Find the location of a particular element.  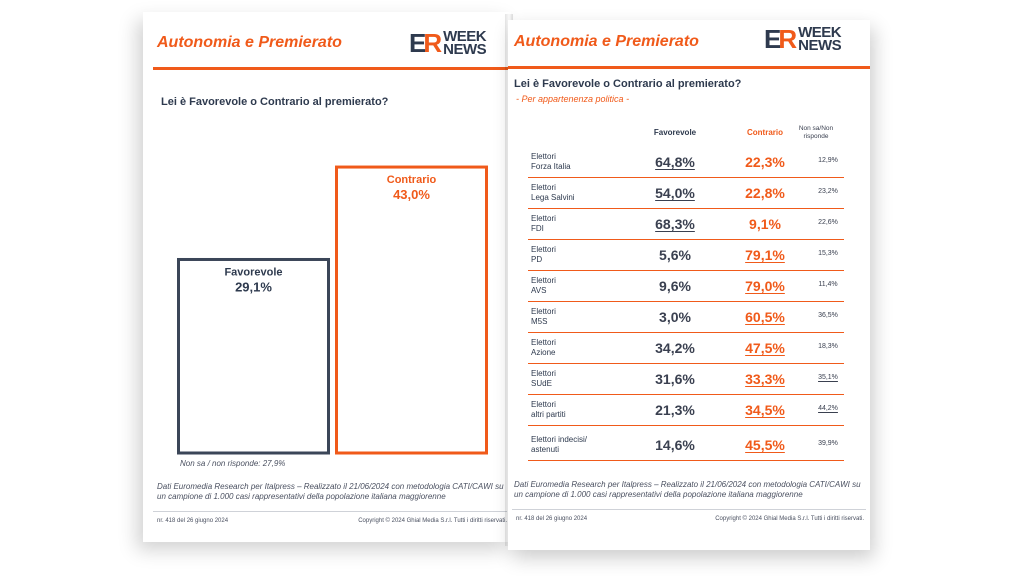

table-row: Elettori FDI 68,3% 9,1% 22,6% is located at coordinates (686, 224).